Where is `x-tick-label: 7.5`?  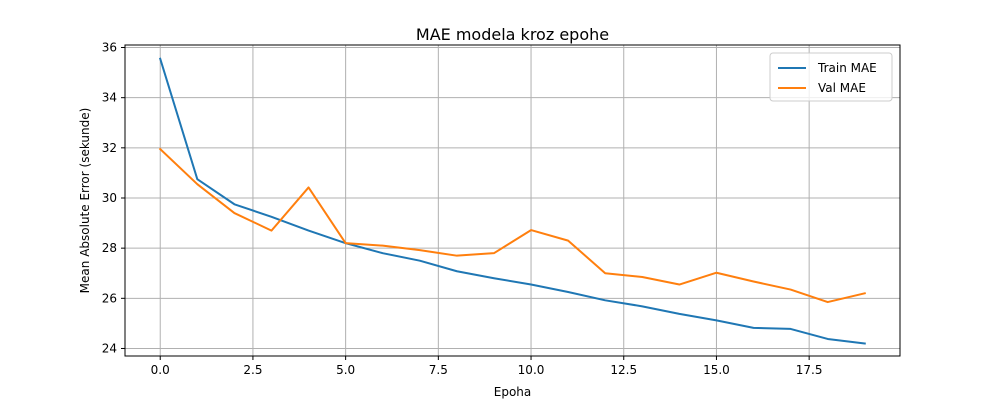
x-tick-label: 7.5 is located at coordinates (438, 370).